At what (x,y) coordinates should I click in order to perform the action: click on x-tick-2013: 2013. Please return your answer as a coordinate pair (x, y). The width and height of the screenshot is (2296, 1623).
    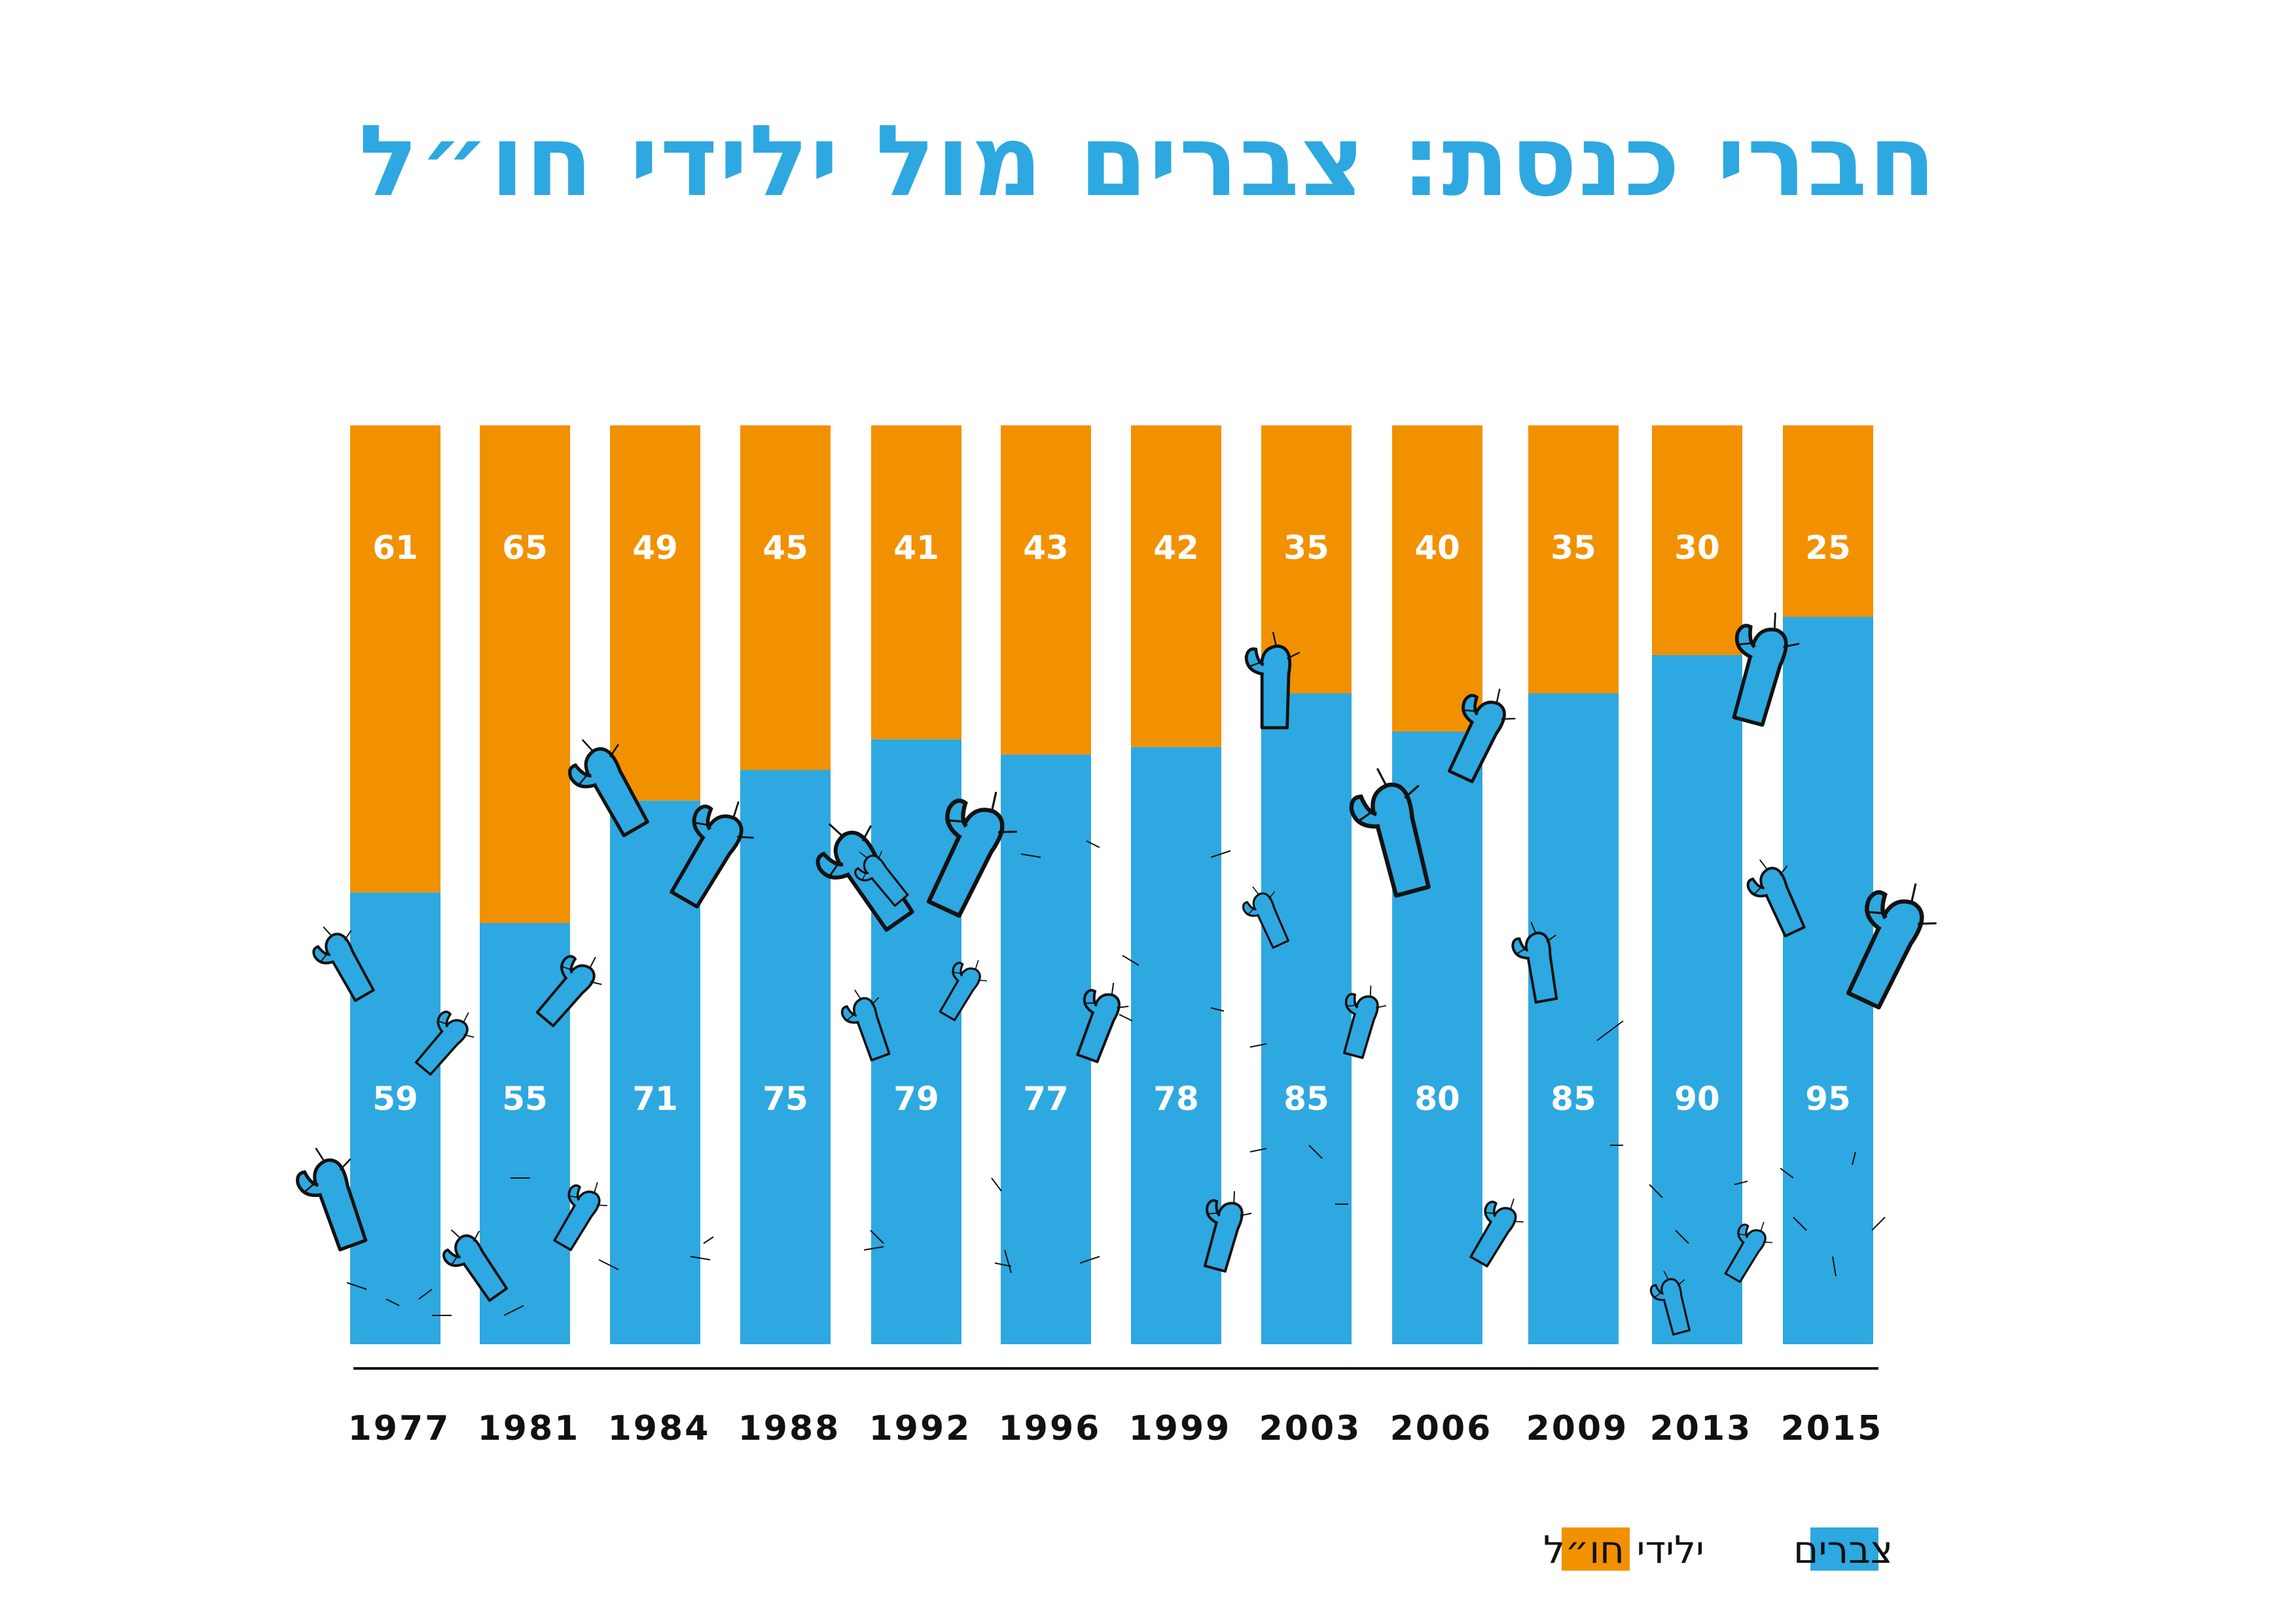
    Looking at the image, I should click on (1701, 1428).